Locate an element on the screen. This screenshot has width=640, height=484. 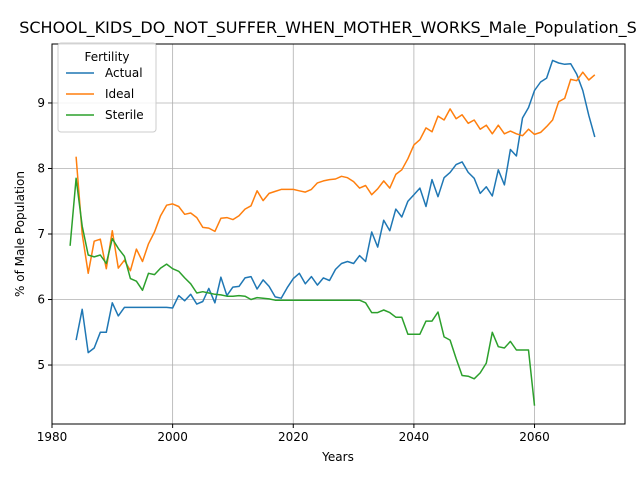
legend-label-ideal: Ideal is located at coordinates (119, 94).